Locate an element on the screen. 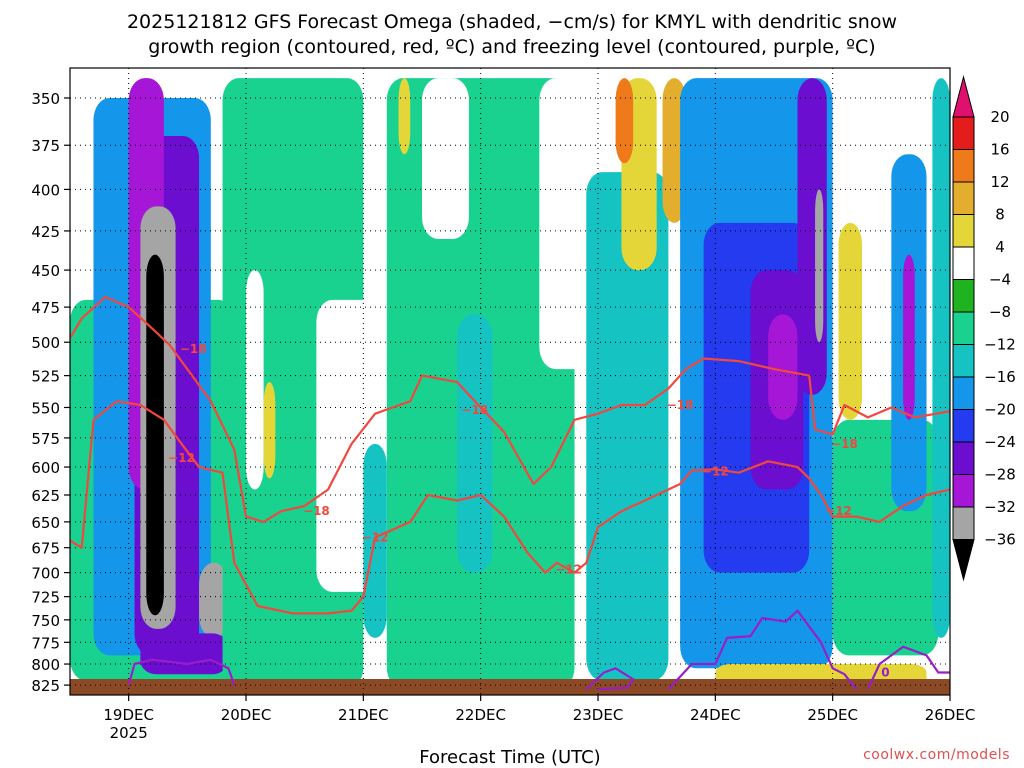 Image resolution: width=1024 pixels, height=768 pixels. colorbar-tick-label-1: 16 is located at coordinates (999, 150).